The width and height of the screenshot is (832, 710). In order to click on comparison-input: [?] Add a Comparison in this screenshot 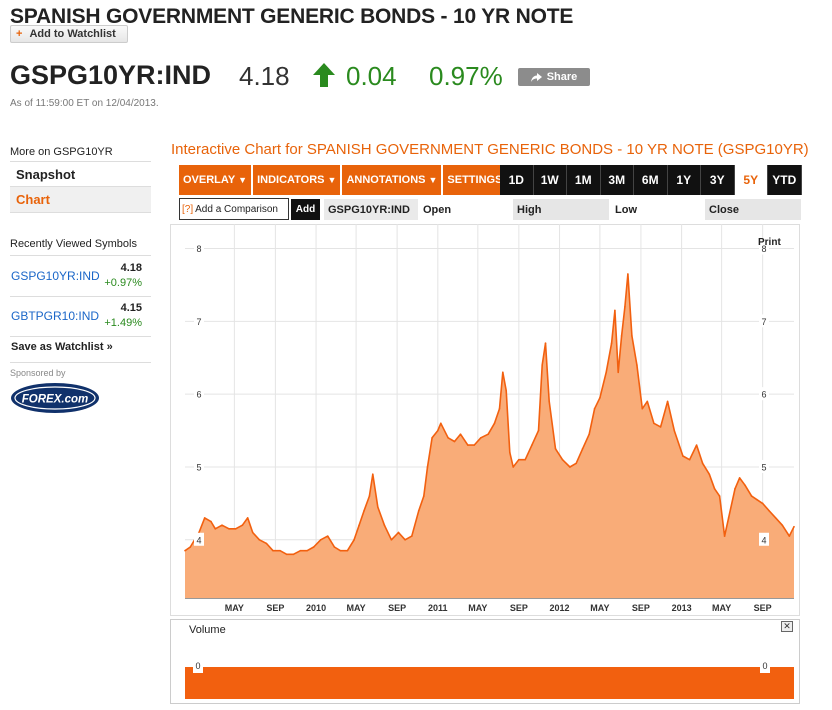, I will do `click(234, 209)`.